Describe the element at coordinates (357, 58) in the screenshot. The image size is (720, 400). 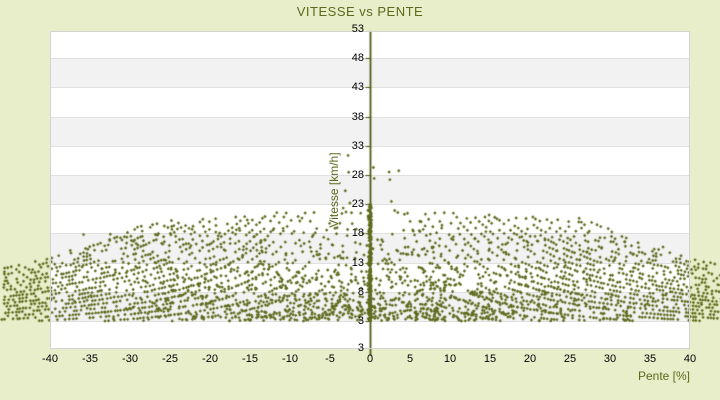
I see `y-tick-label: 48` at that location.